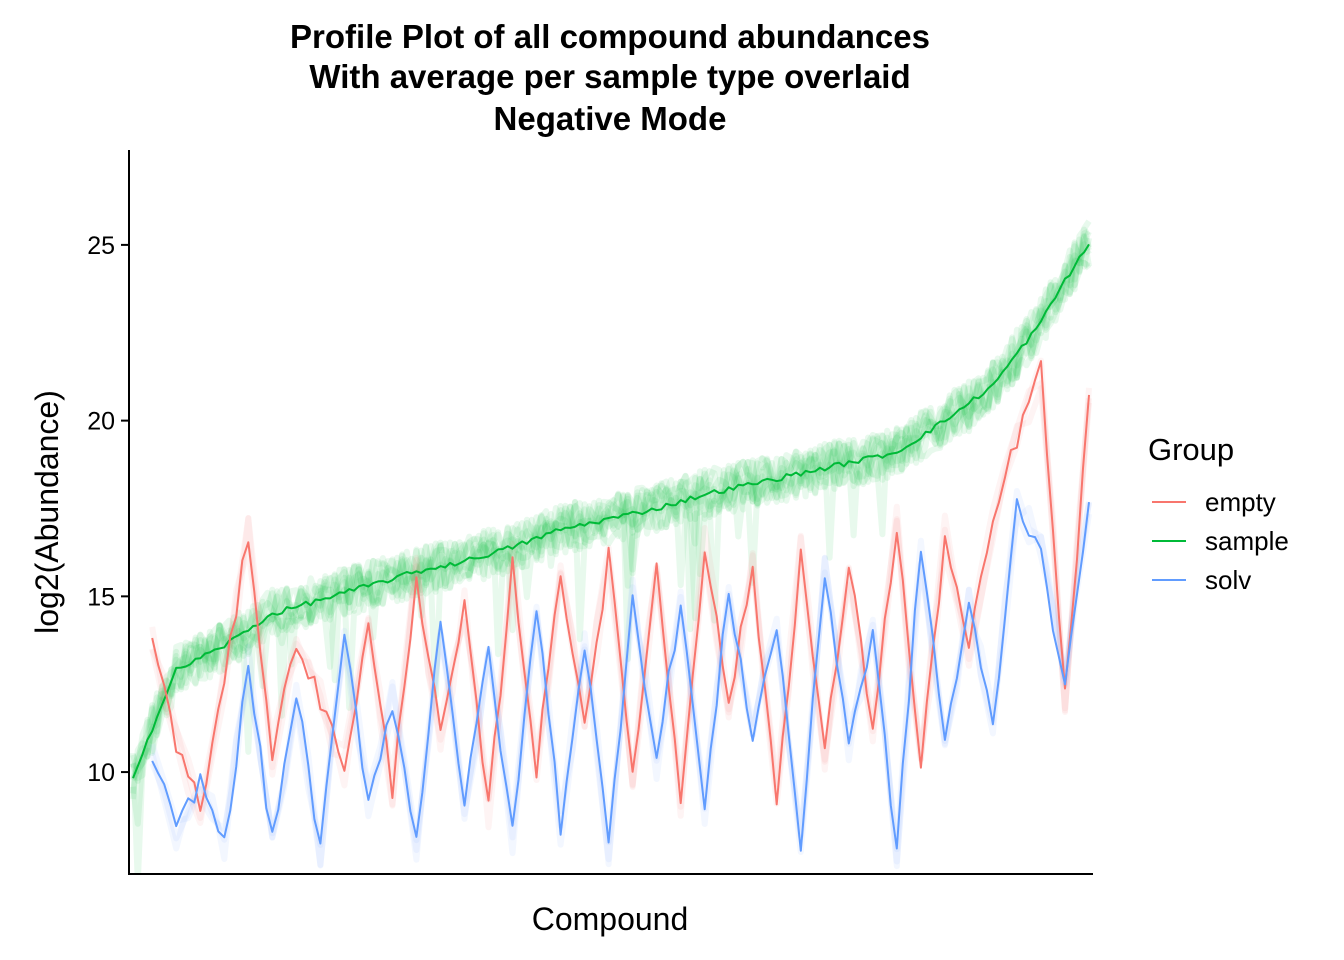  Describe the element at coordinates (1228, 580) in the screenshot. I see `legend-label-solv: solv` at that location.